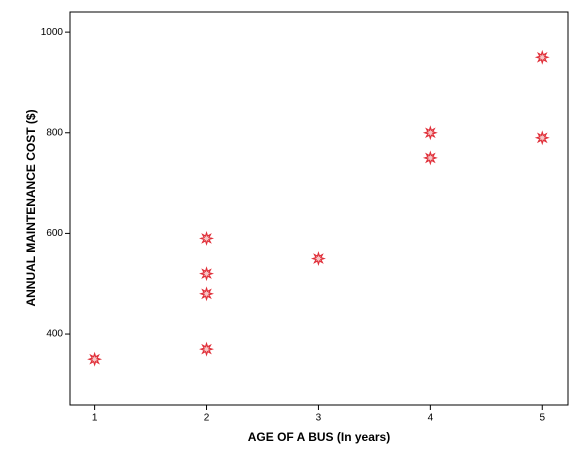  What do you see at coordinates (207, 418) in the screenshot?
I see `x-tick-label: 2` at bounding box center [207, 418].